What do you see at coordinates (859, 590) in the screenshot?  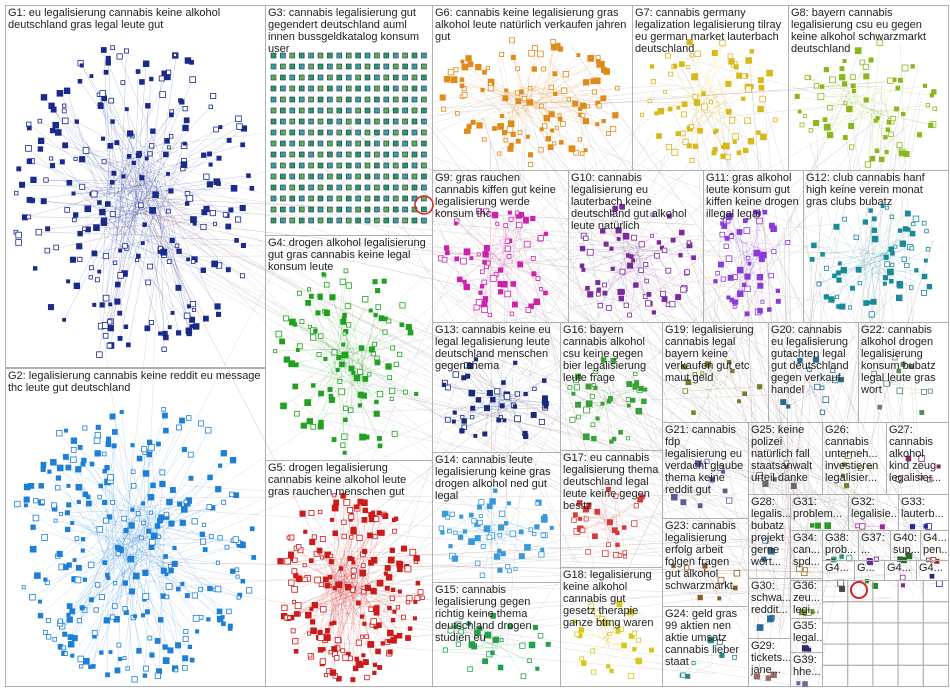 I see `highlight` at bounding box center [859, 590].